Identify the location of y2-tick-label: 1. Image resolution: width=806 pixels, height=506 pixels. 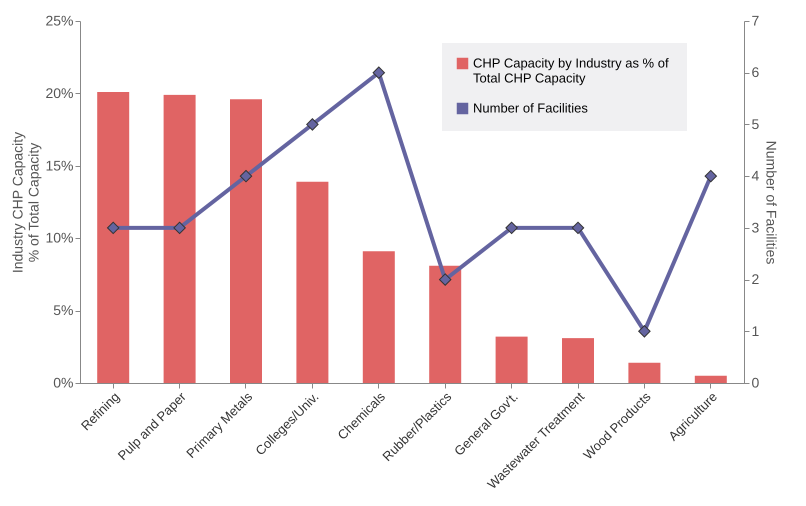
(756, 330).